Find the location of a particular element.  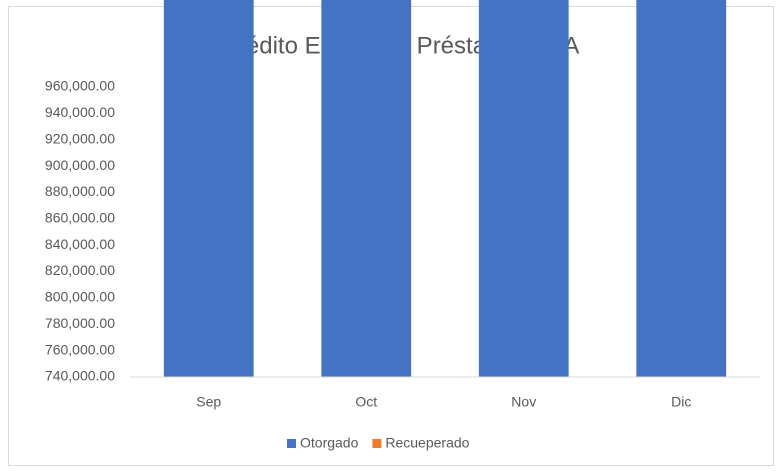

y-tick-label: 820,000.00 is located at coordinates (80, 270).